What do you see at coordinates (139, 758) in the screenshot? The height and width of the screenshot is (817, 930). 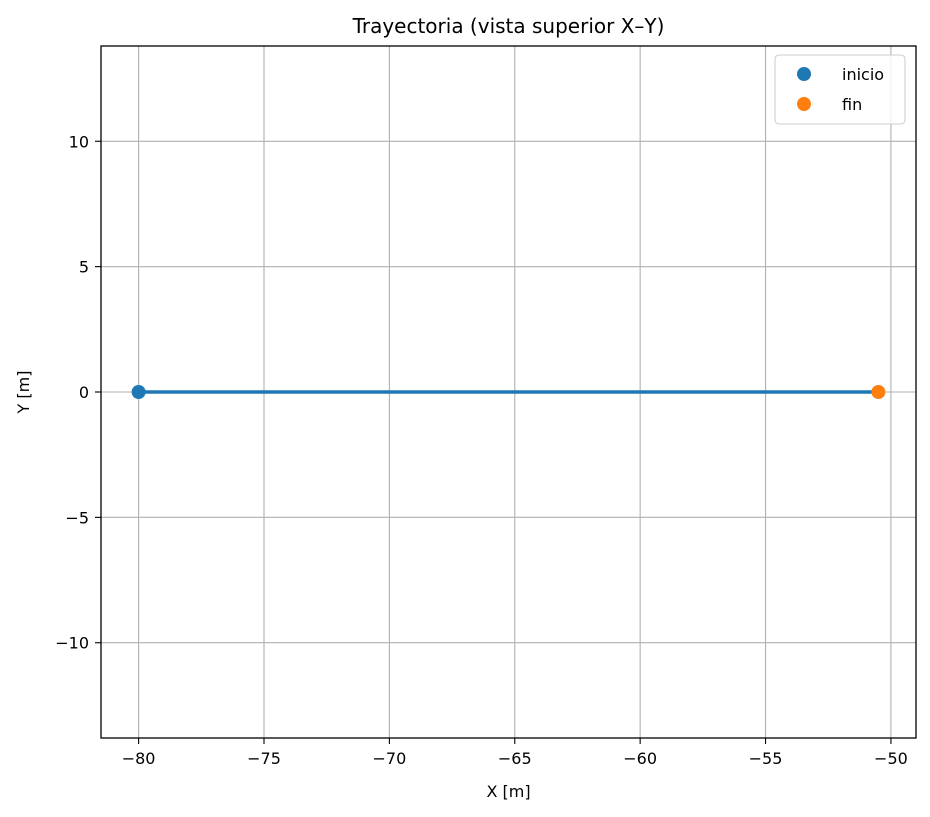 I see `x-tick-label: −80` at bounding box center [139, 758].